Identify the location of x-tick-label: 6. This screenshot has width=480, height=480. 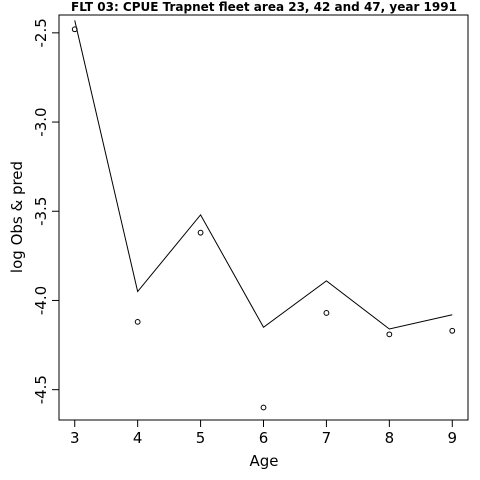
(264, 438).